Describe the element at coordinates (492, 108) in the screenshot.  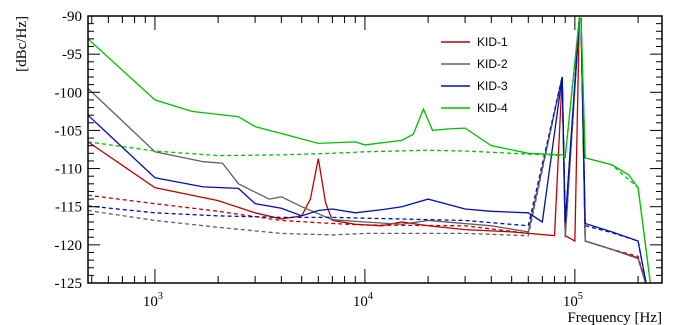
I see `legend-label: KID-4` at that location.